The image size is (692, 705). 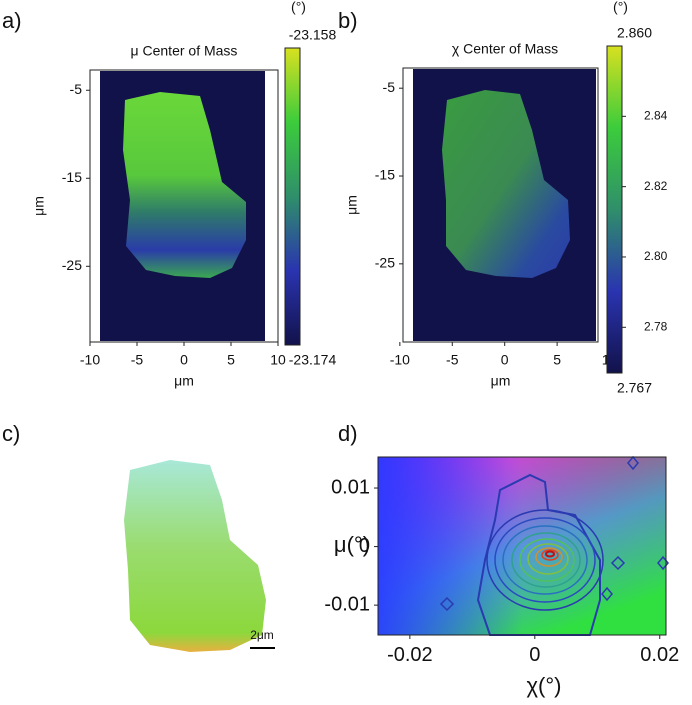 I want to click on y-tick-label: 0.01, so click(x=350, y=487).